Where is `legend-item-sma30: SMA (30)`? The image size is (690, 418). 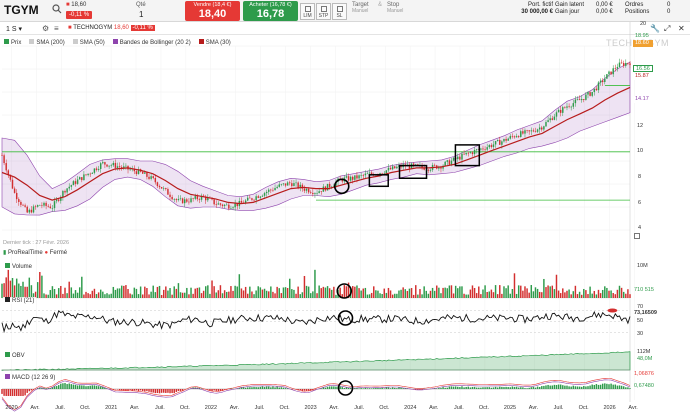 legend-item-sma30: SMA (30) is located at coordinates (214, 42).